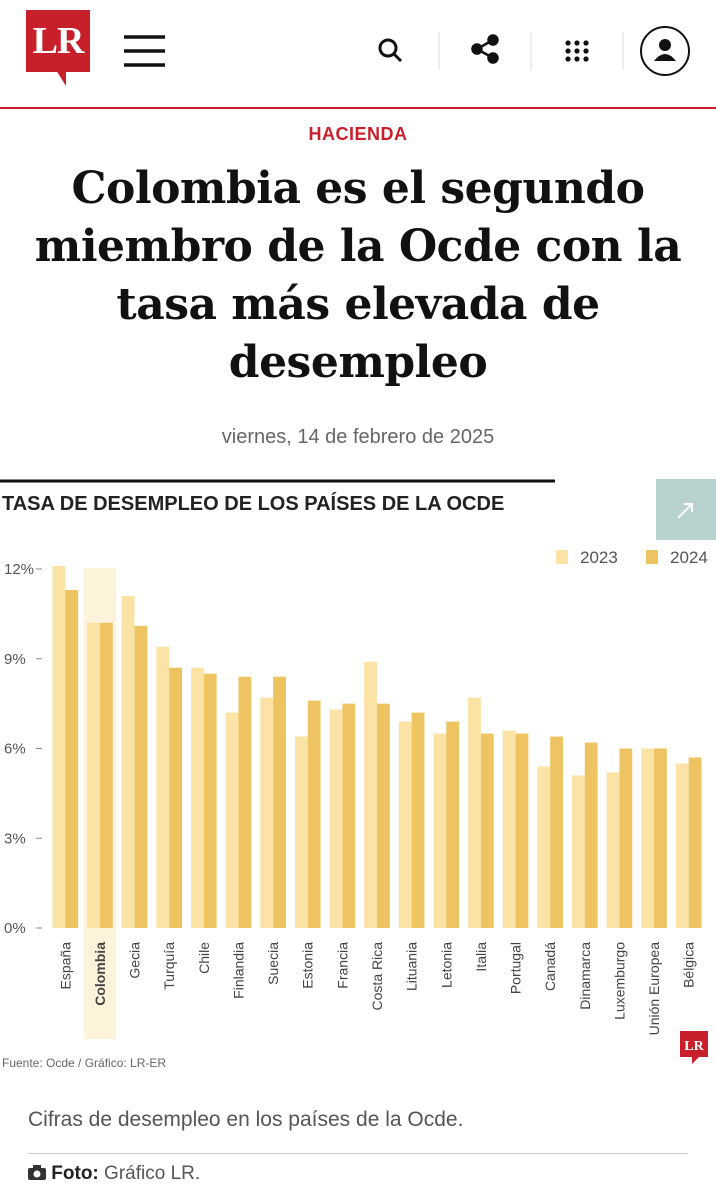  Describe the element at coordinates (686, 509) in the screenshot. I see `expand-button` at that location.